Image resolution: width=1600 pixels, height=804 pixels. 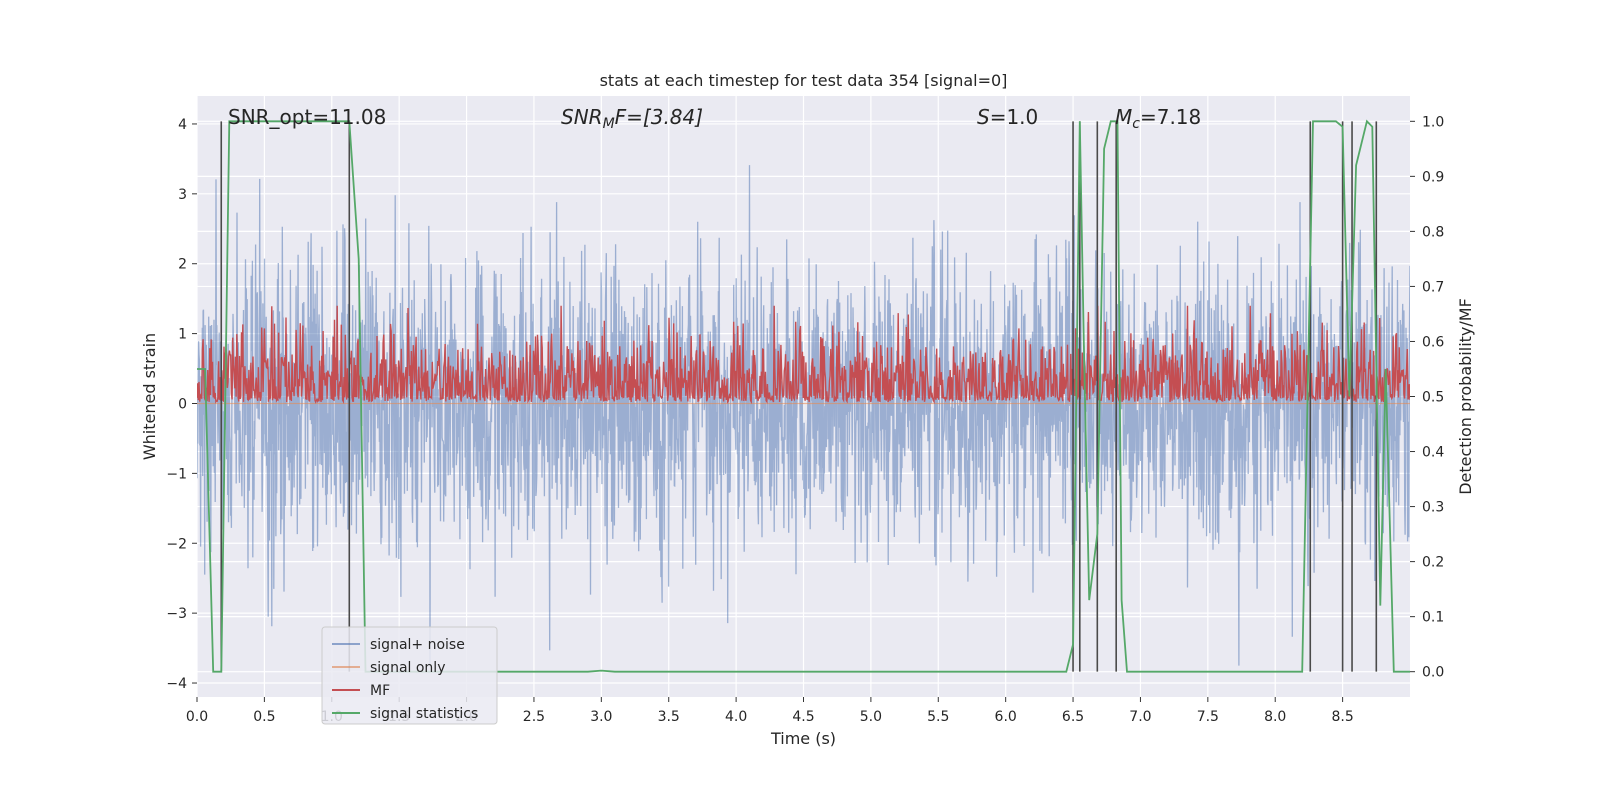 I want to click on y-tick-label: 4, so click(x=182, y=125).